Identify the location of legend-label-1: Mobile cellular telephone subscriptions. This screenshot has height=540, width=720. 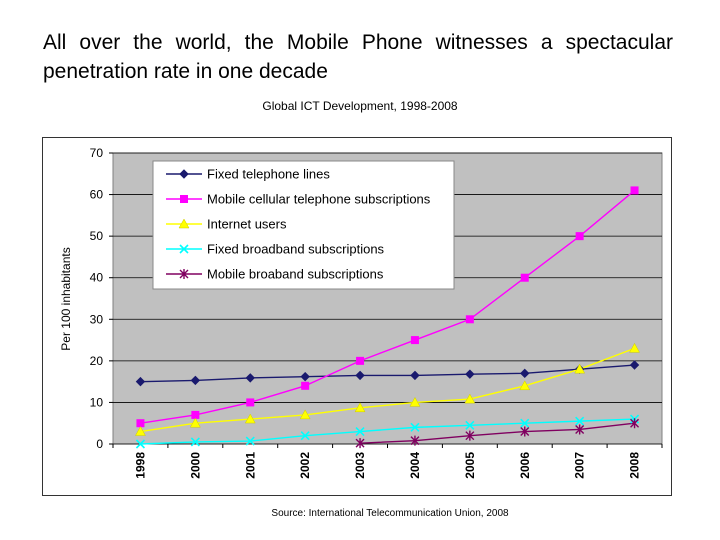
(319, 199).